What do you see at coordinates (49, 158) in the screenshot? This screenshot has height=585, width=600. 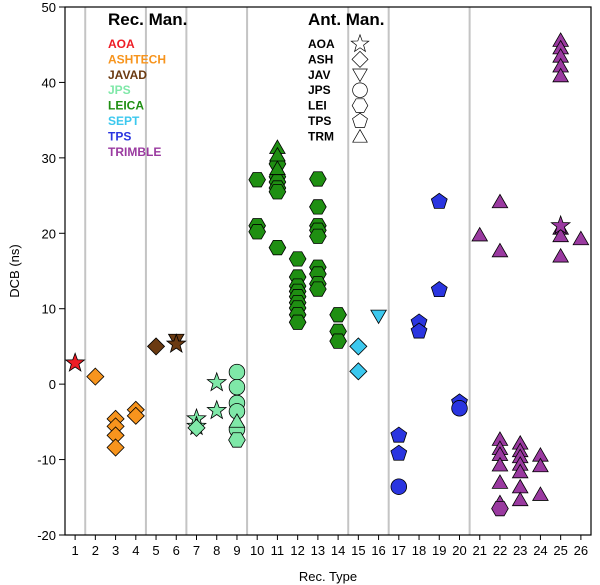 I see `y-tick-label: 30` at bounding box center [49, 158].